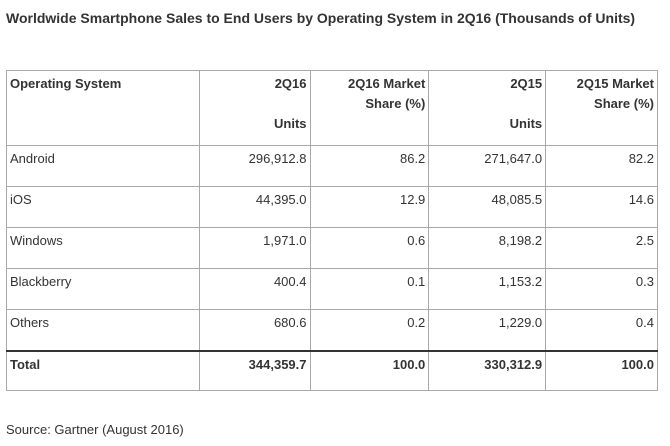  I want to click on share-2q16-cell: 86.2, so click(369, 166).